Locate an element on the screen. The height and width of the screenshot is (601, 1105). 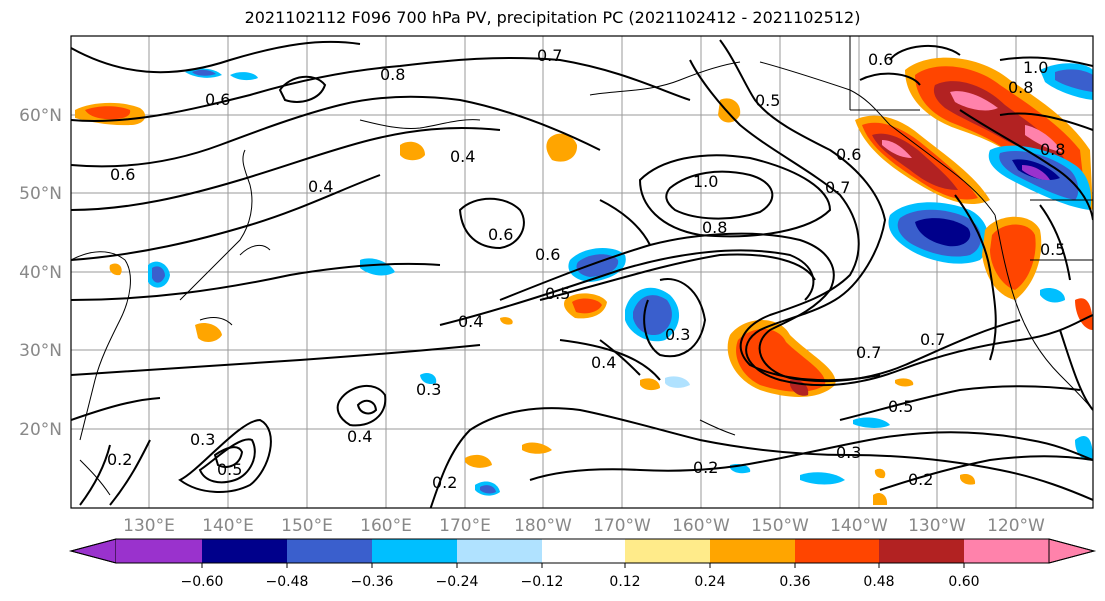
lon-label: 120°W is located at coordinates (1016, 526).